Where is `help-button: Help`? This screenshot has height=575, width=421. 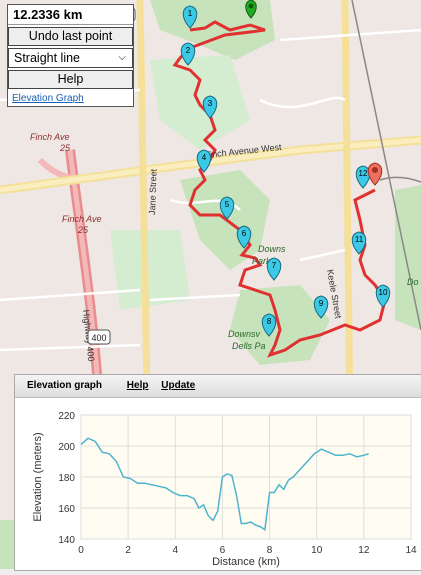
help-button: Help is located at coordinates (70, 79).